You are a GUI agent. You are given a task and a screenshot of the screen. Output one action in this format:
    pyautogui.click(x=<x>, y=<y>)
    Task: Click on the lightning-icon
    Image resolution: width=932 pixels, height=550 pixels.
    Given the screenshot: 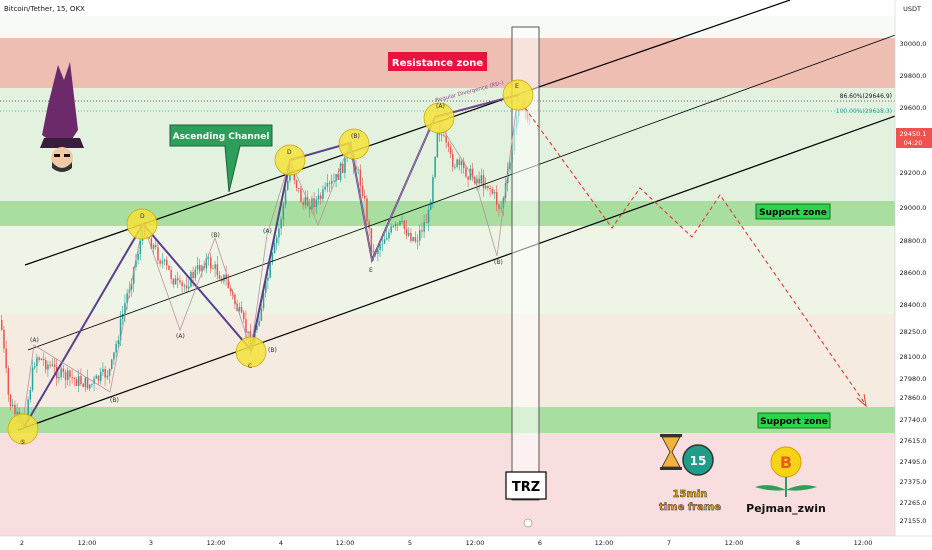 What is the action you would take?
    pyautogui.click(x=528, y=523)
    